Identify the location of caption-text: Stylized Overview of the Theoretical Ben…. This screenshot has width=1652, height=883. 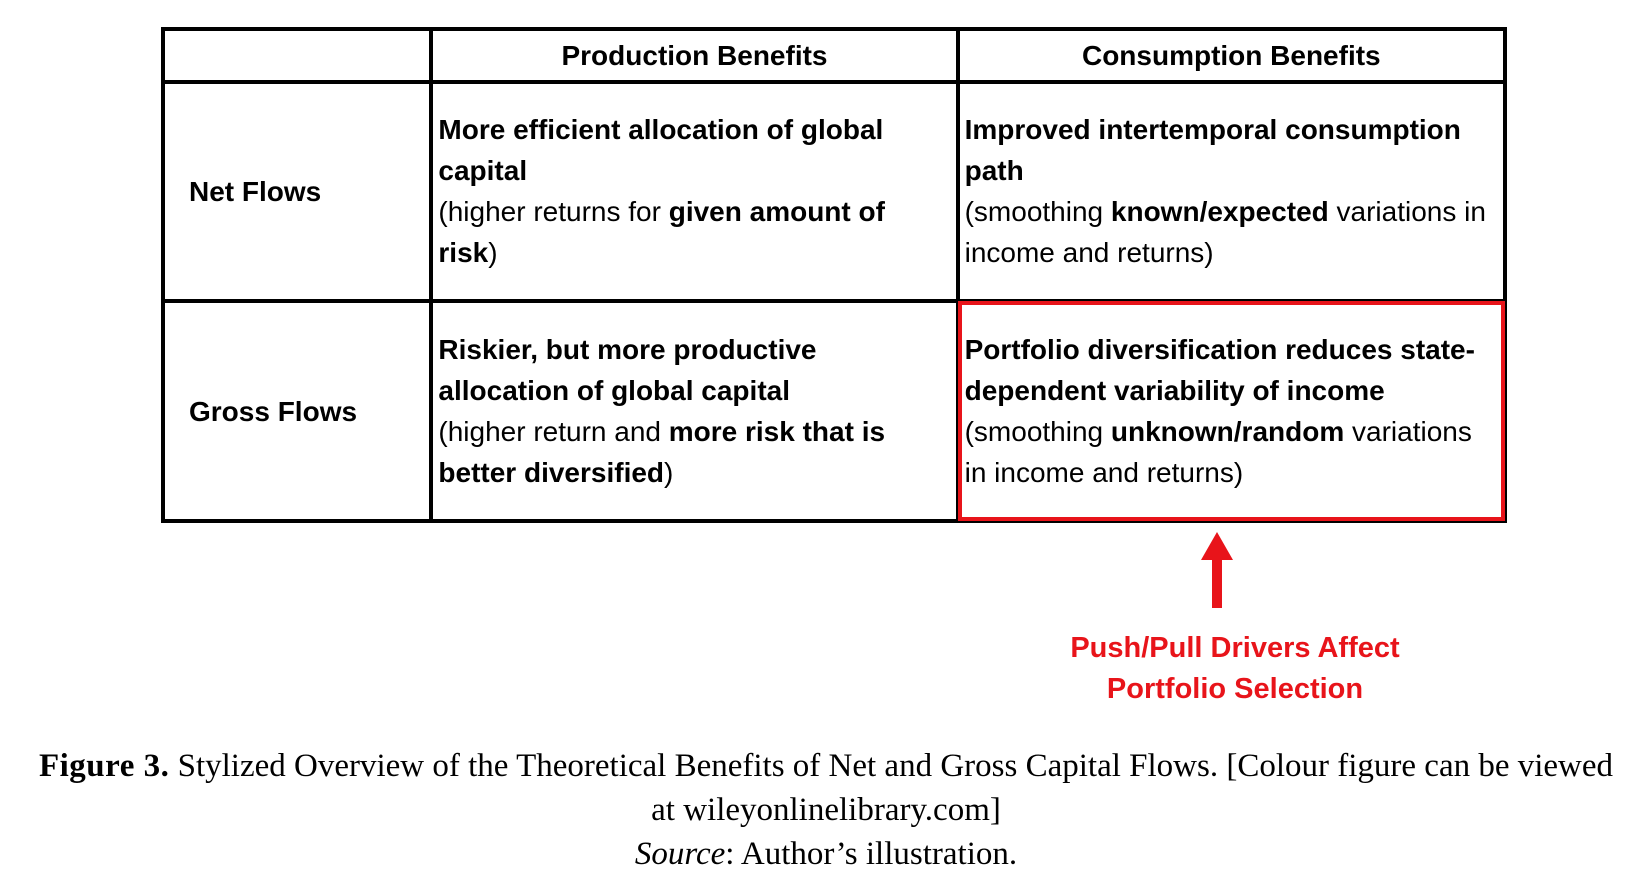
(895, 788).